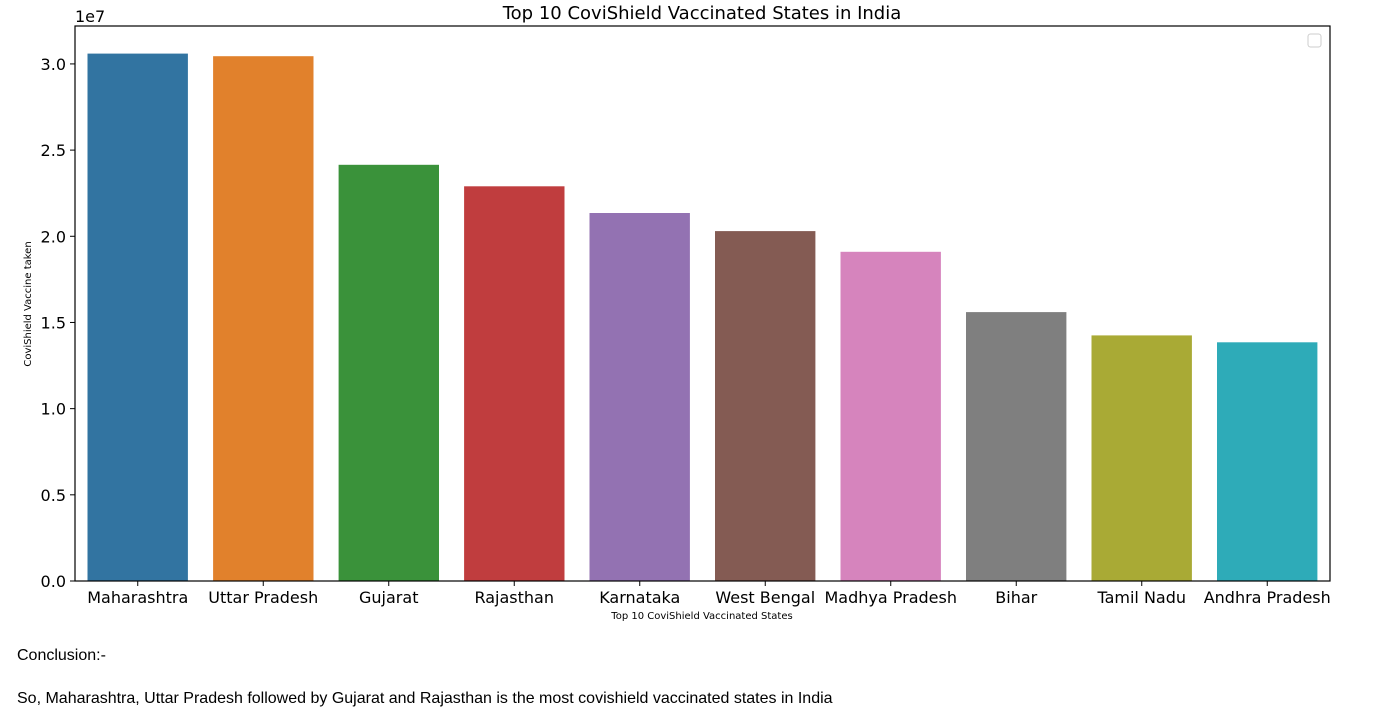 This screenshot has width=1388, height=716. Describe the element at coordinates (1314, 40) in the screenshot. I see `legend-box` at that location.